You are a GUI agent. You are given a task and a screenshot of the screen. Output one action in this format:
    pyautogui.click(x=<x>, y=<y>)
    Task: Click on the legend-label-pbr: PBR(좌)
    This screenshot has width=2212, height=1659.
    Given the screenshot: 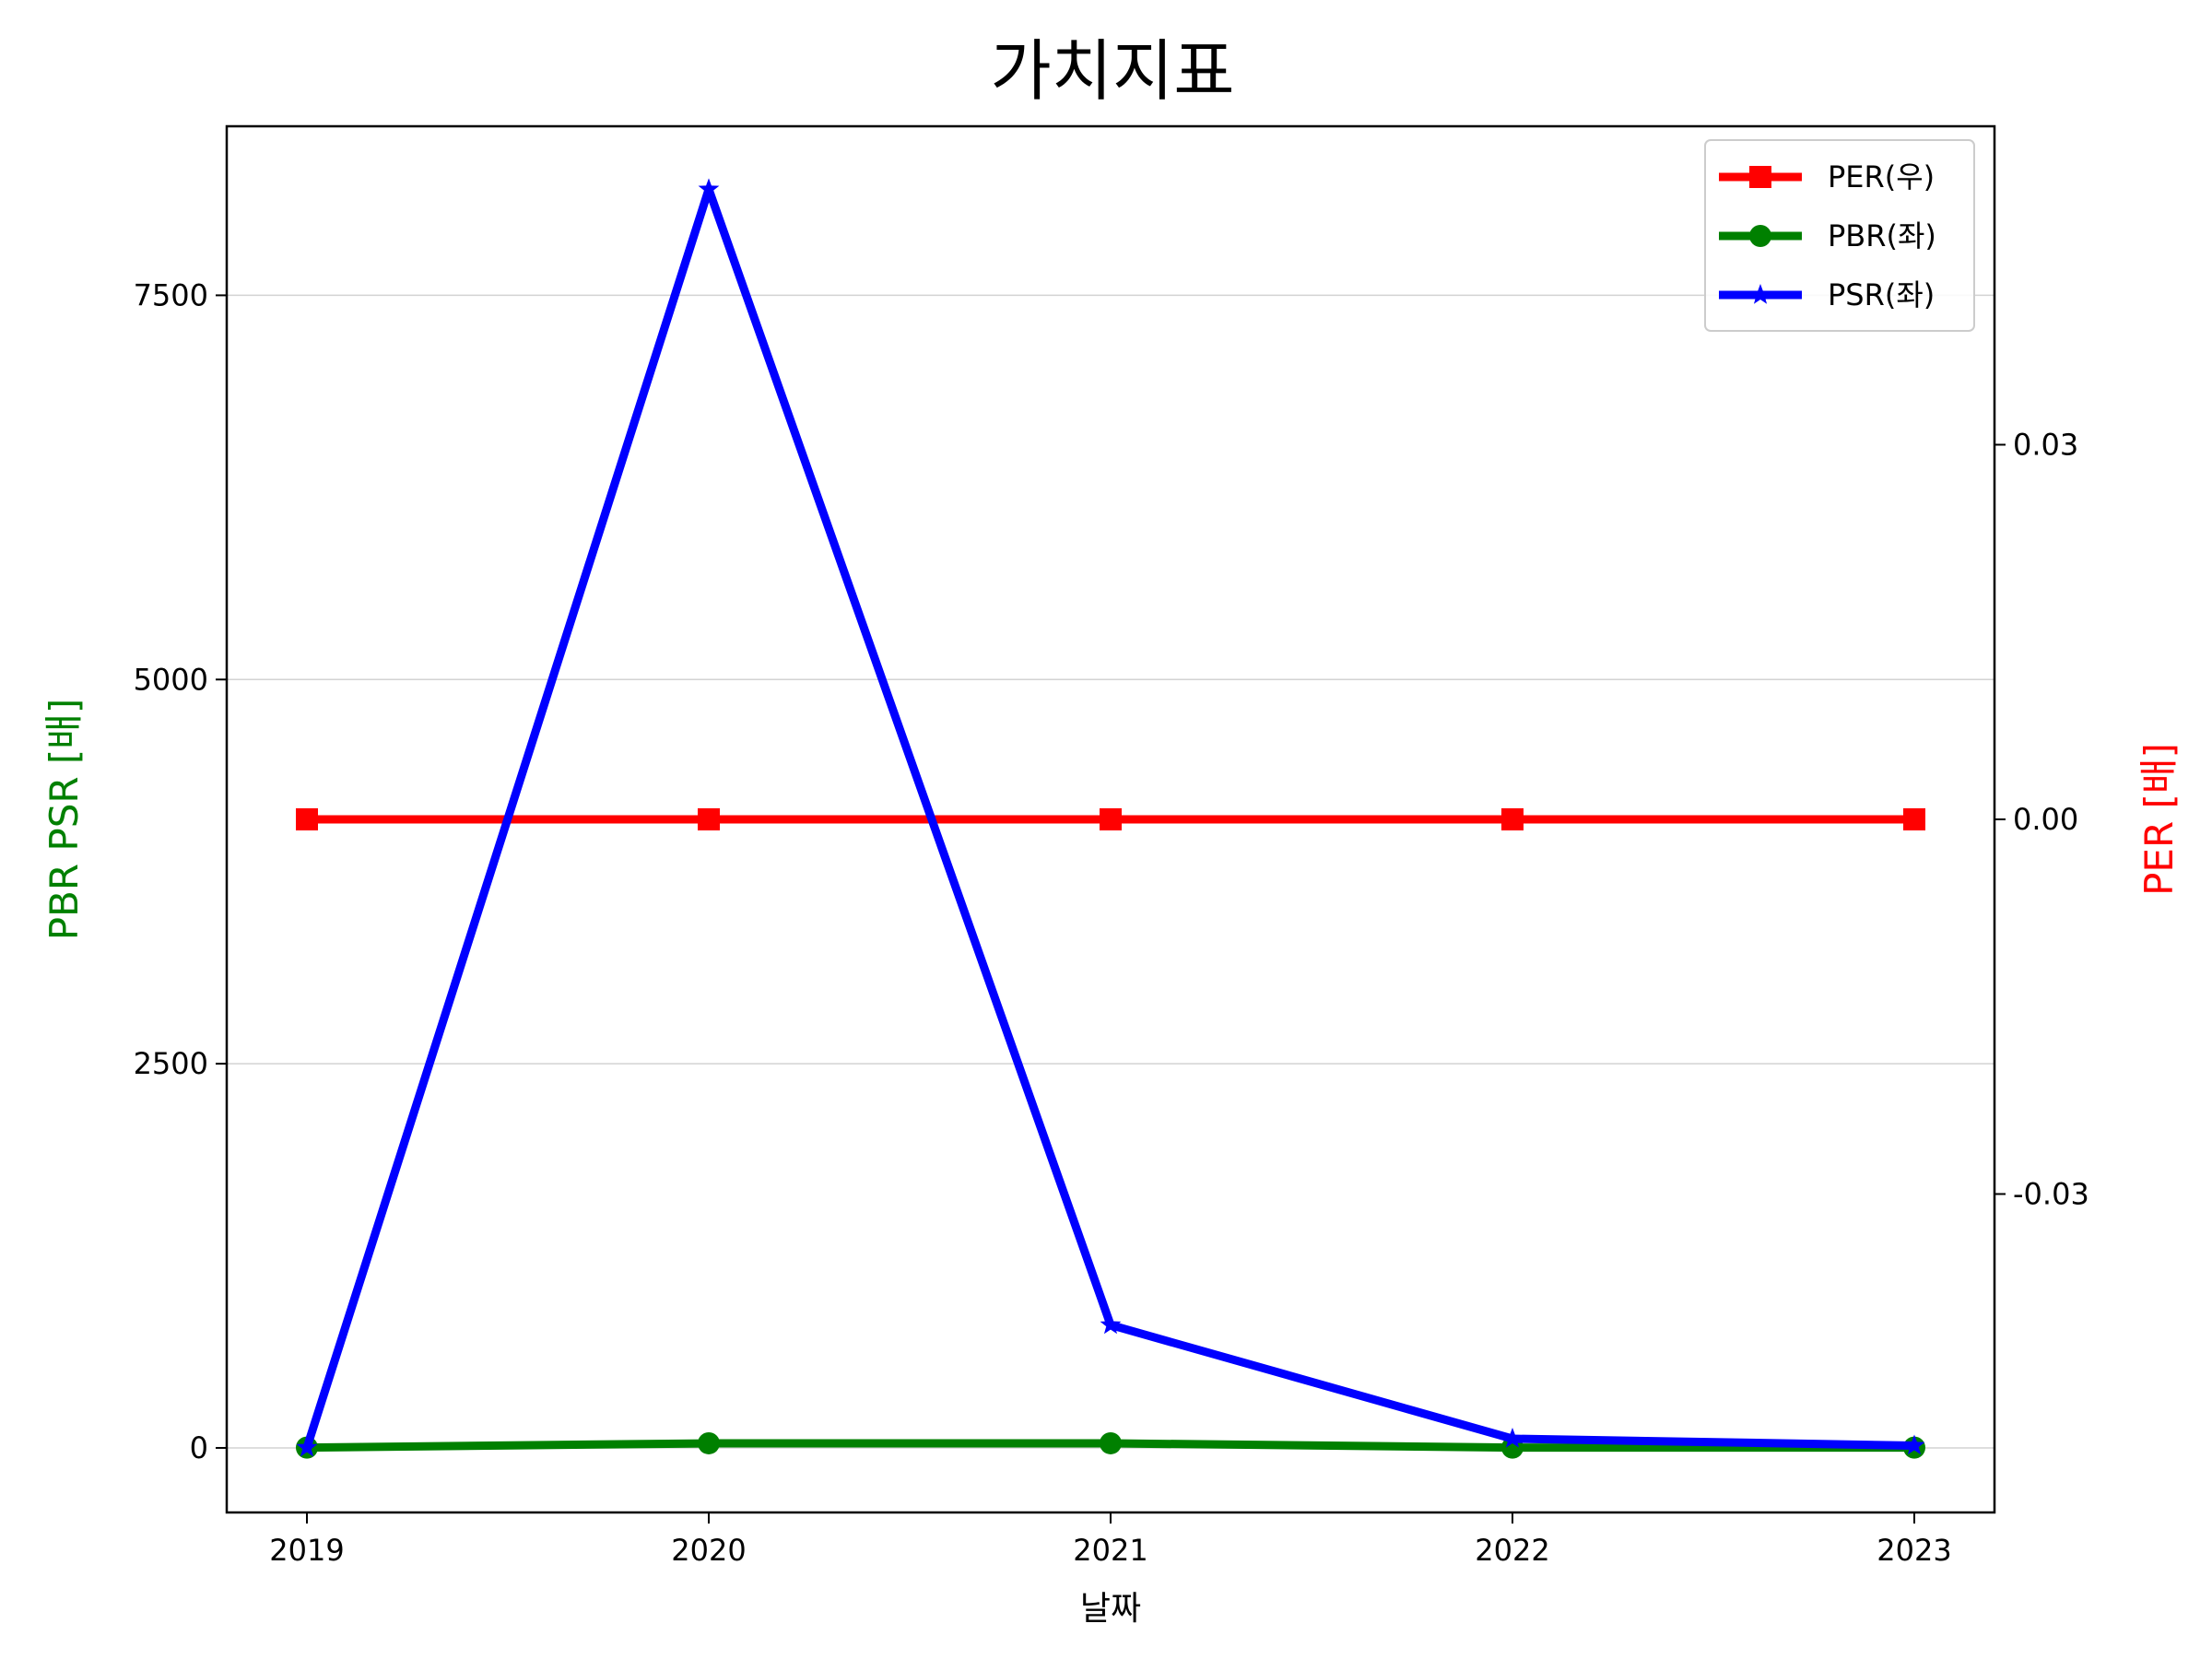 What is the action you would take?
    pyautogui.click(x=1882, y=235)
    